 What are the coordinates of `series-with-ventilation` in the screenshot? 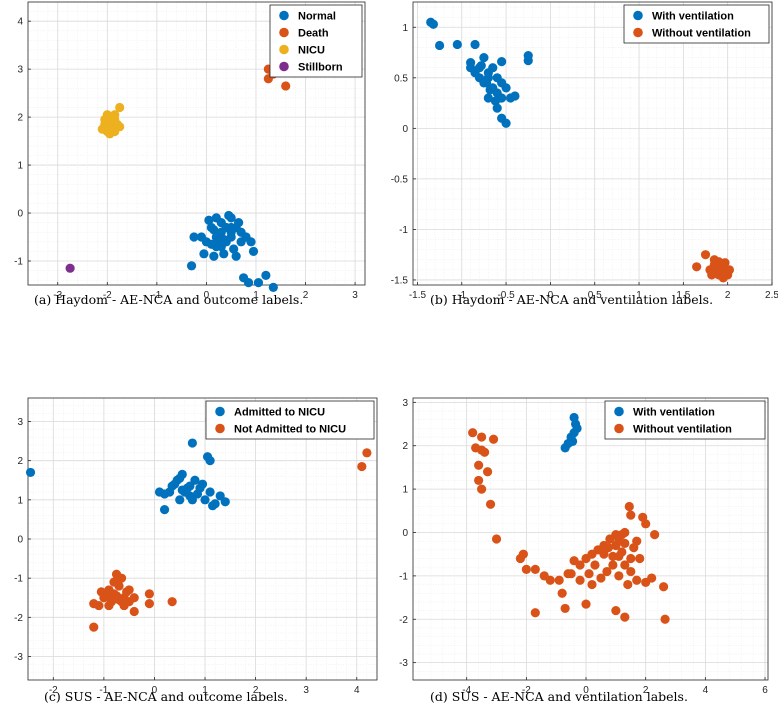 It's located at (479, 72).